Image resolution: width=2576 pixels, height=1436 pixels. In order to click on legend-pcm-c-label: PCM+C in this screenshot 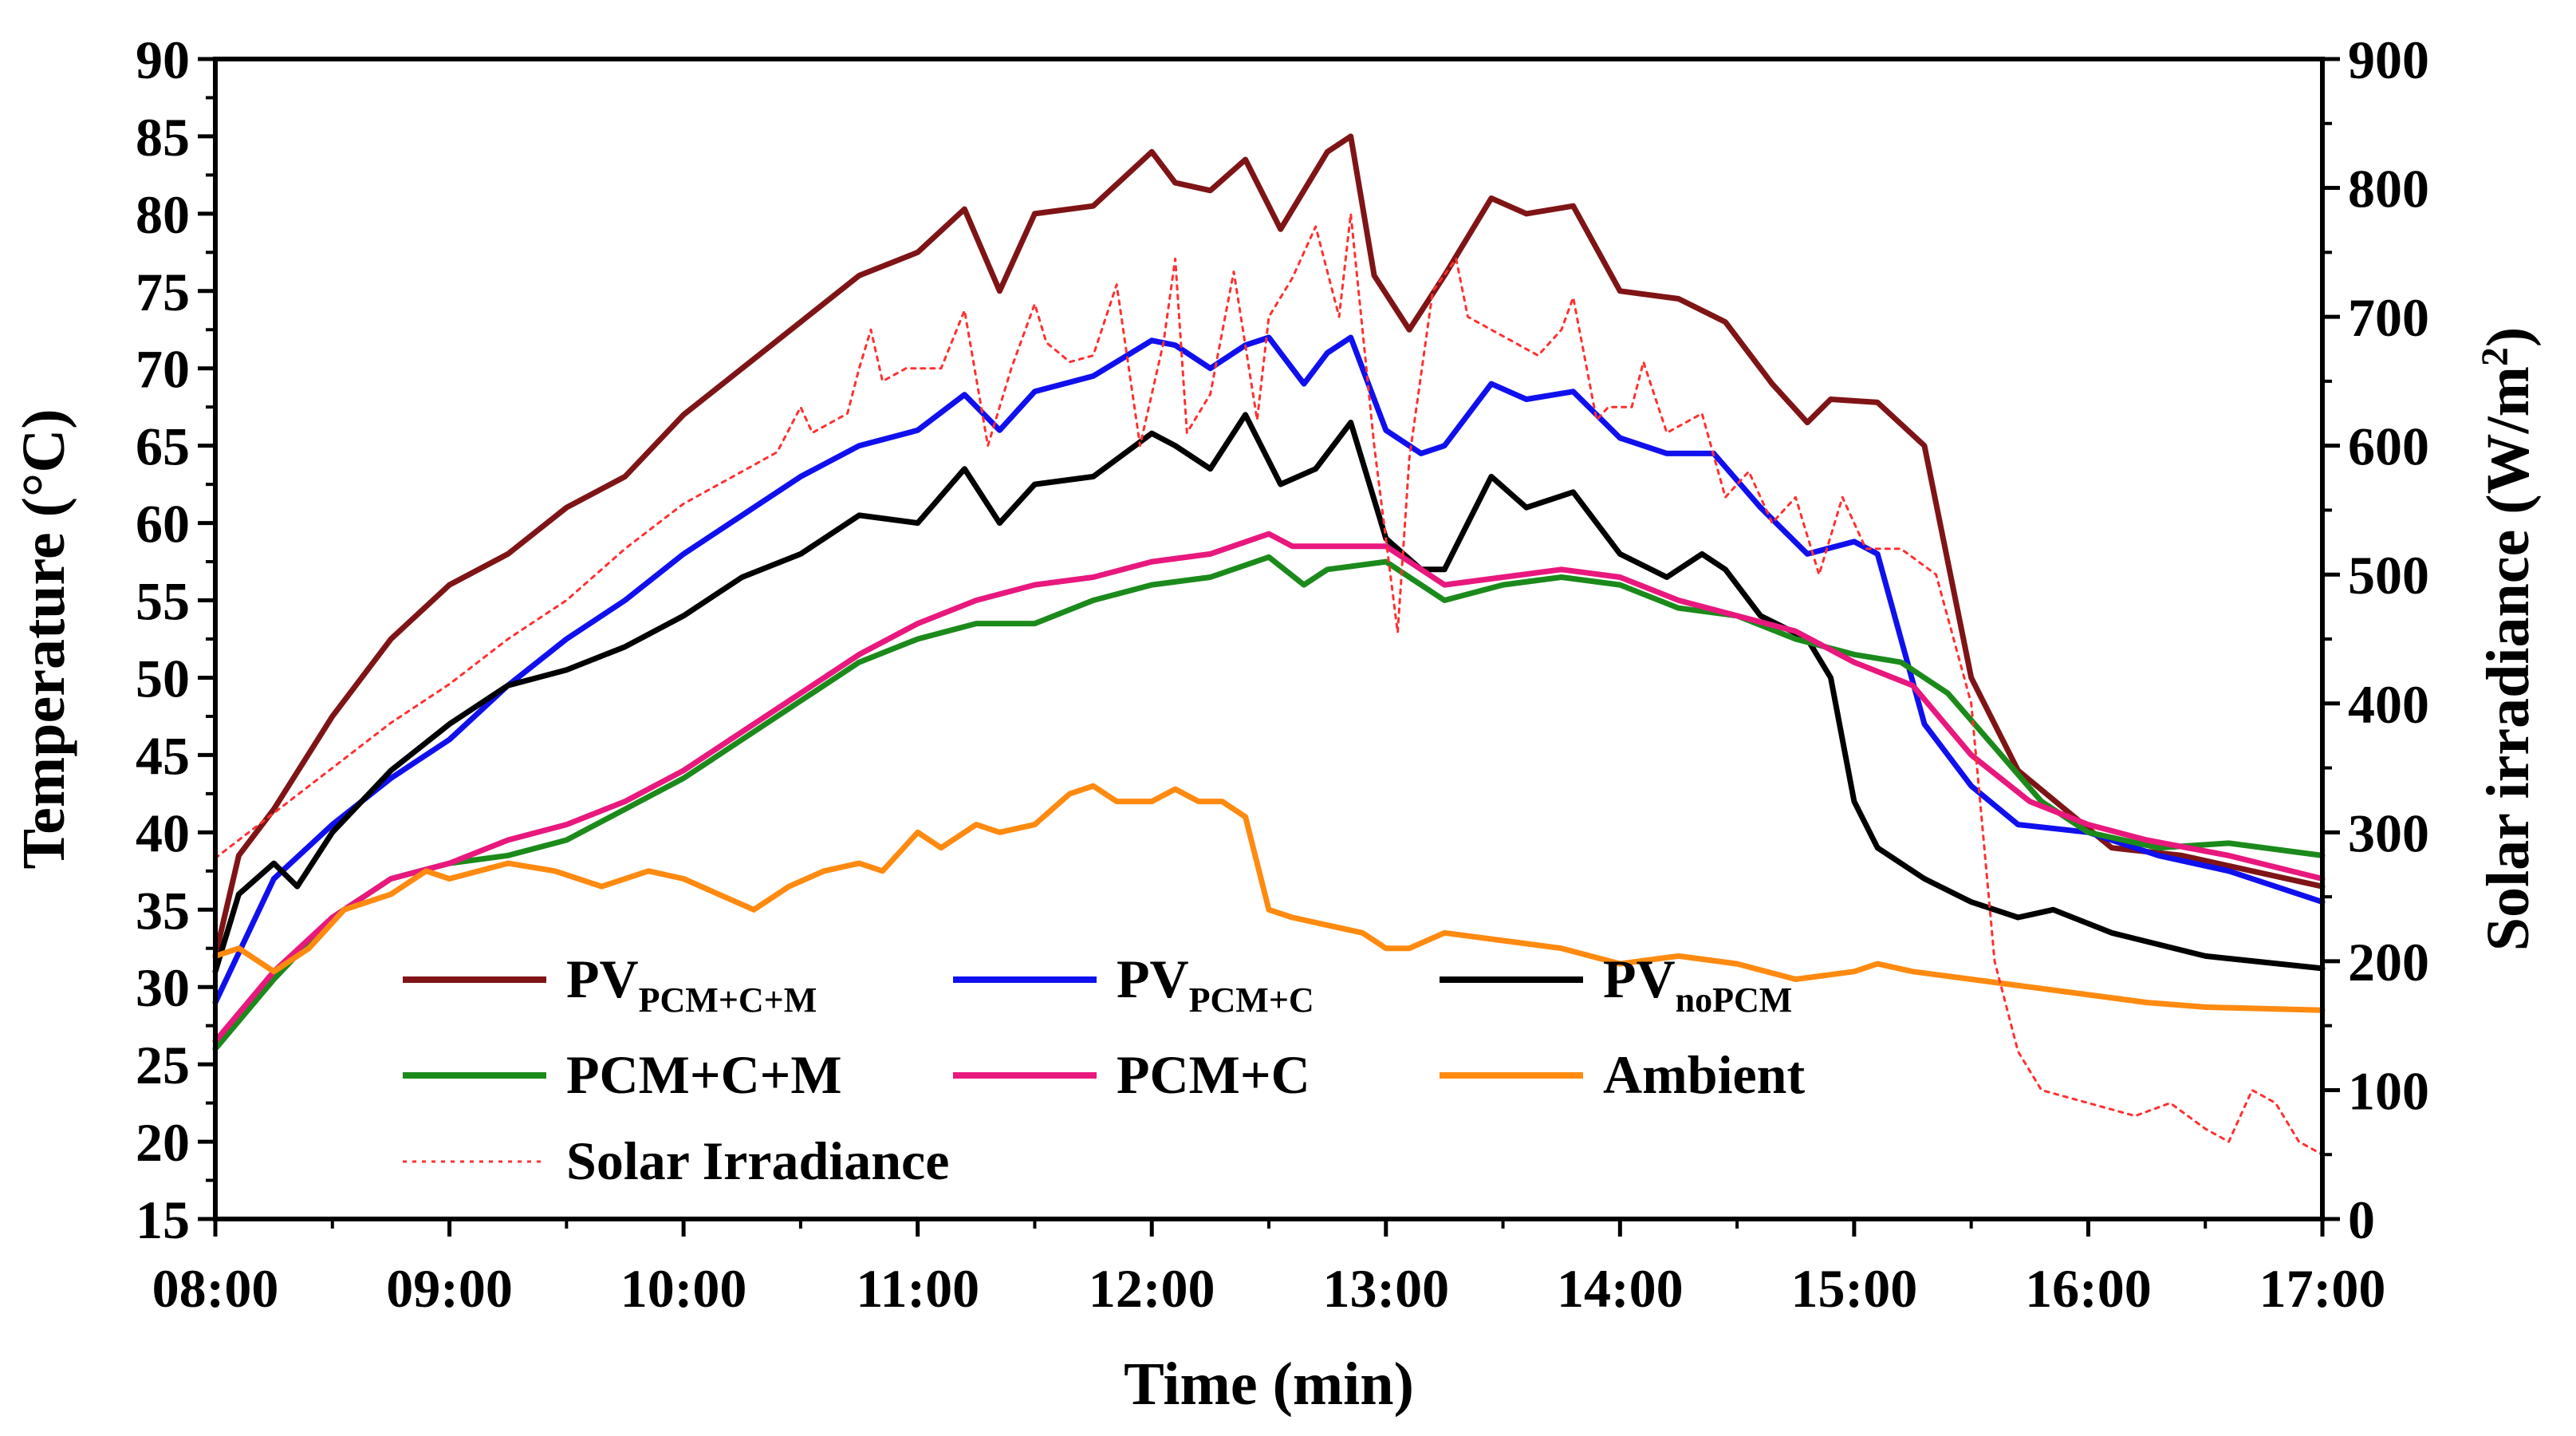, I will do `click(1213, 1074)`.